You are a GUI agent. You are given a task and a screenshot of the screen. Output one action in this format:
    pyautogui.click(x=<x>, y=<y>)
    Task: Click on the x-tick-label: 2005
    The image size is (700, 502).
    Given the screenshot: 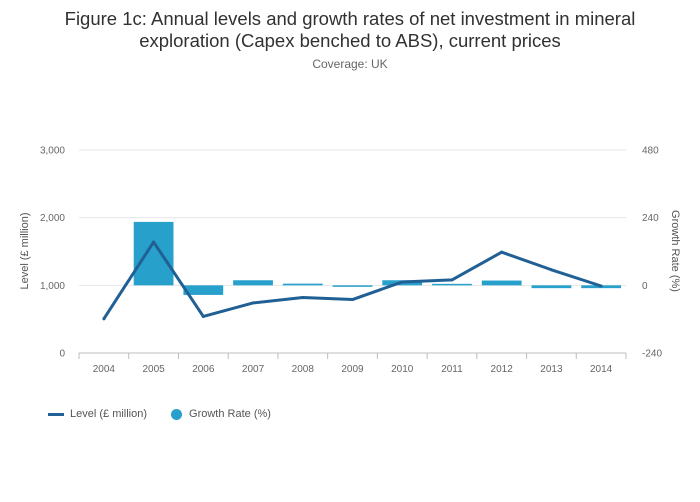 What is the action you would take?
    pyautogui.click(x=153, y=369)
    